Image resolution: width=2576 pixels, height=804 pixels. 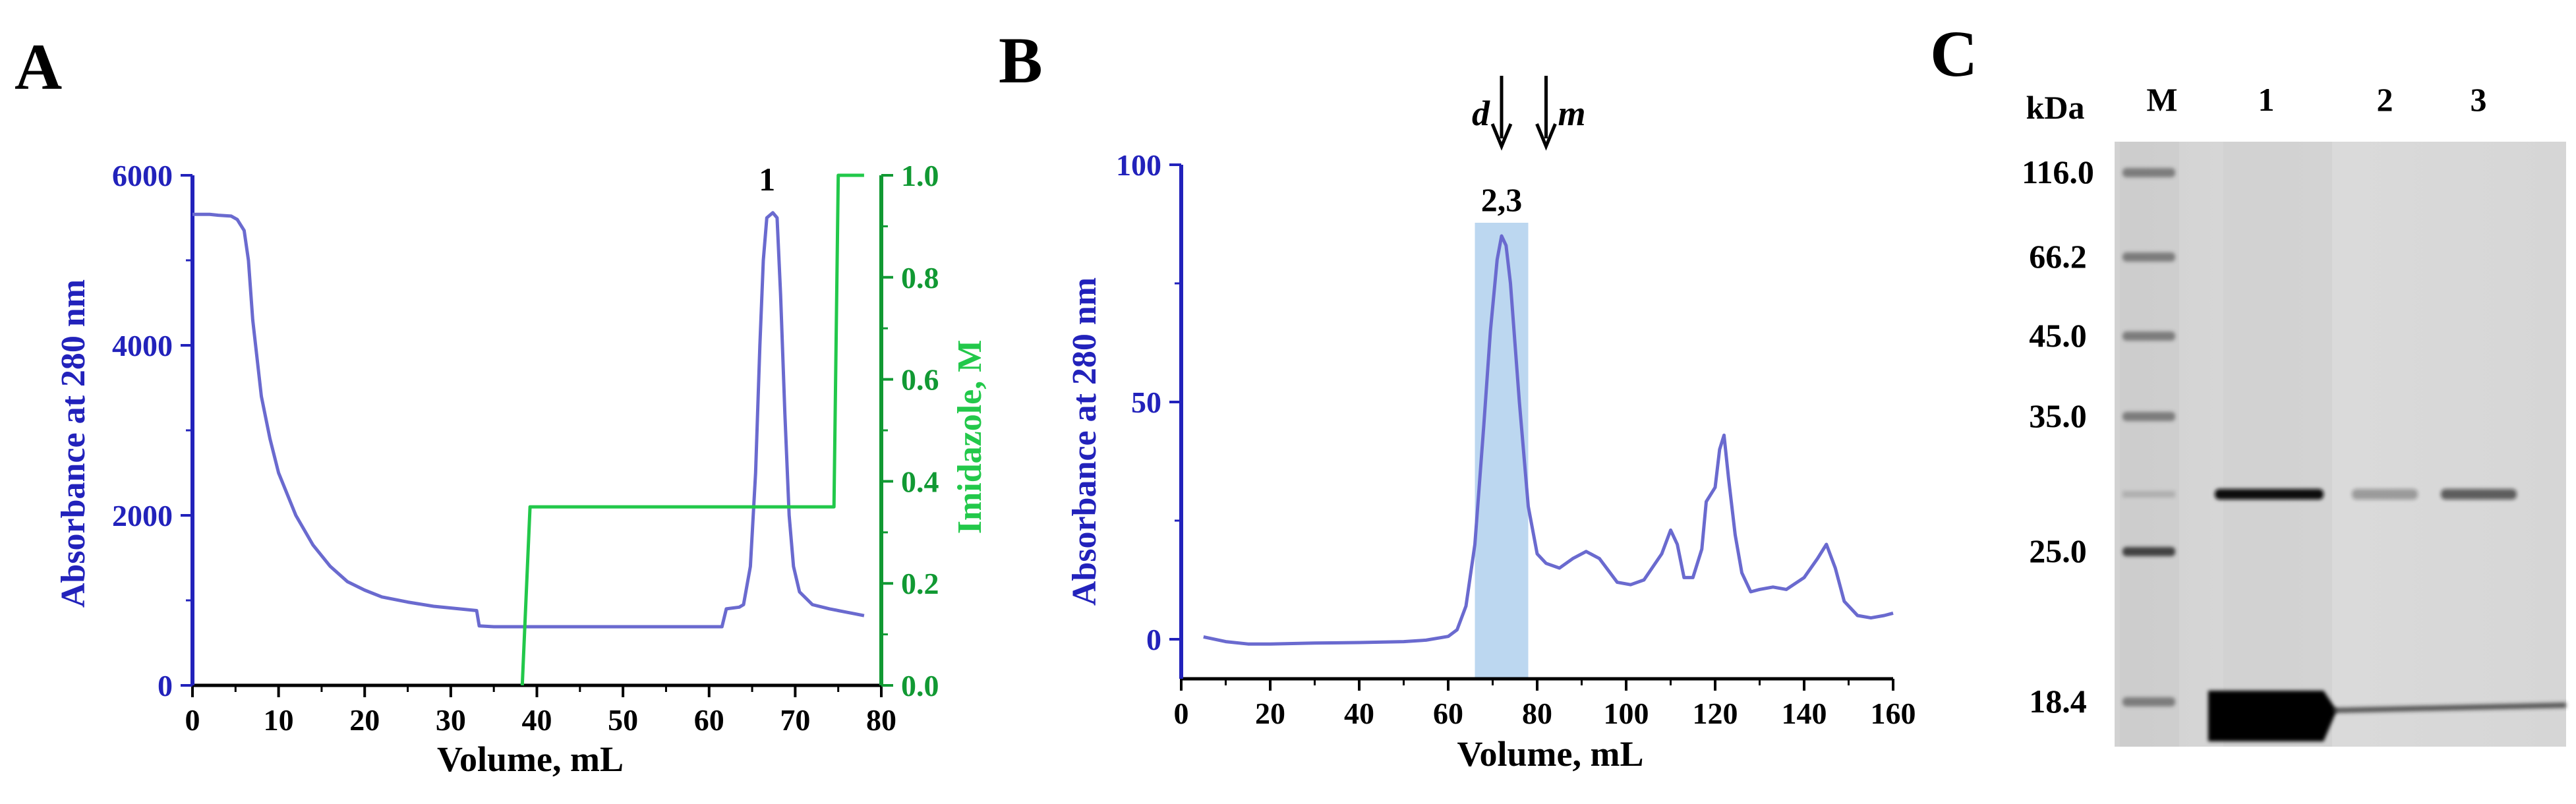 I want to click on a-y2-tick-label: 1.0, so click(x=920, y=176).